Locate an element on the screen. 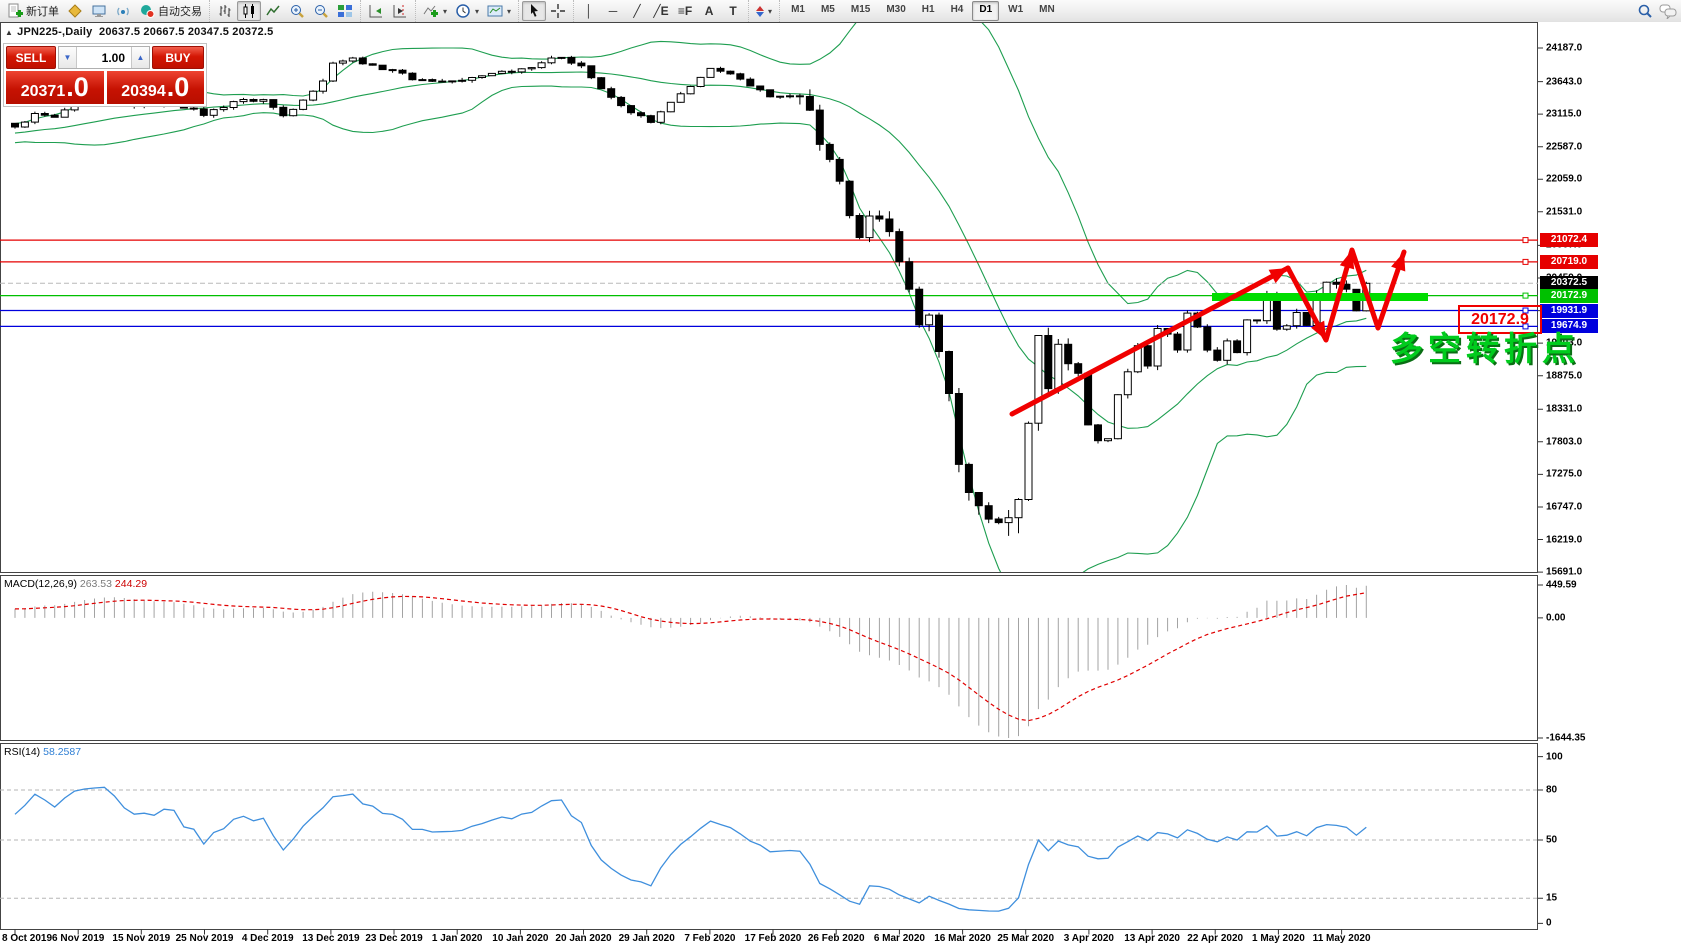  trendline-tool-icon: ╱ is located at coordinates (637, 11).